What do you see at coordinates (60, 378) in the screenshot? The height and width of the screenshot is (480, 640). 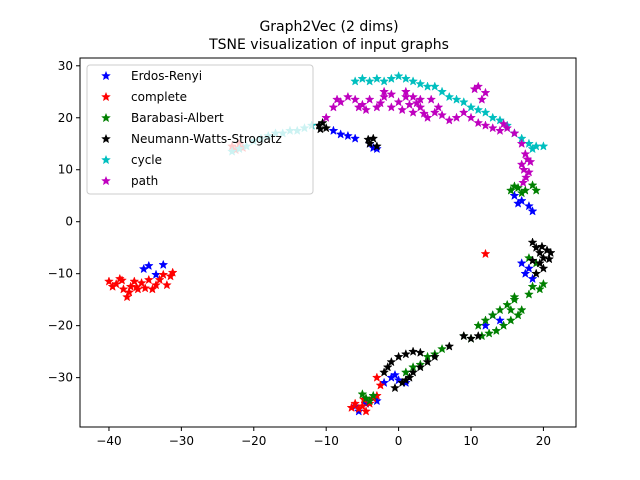 I see `y-tick-label: −30` at bounding box center [60, 378].